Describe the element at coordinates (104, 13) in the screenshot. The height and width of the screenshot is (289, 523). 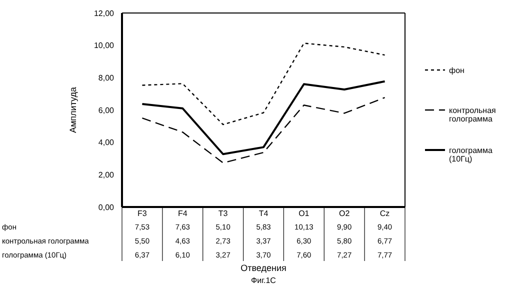
I see `y-tick-label: 12,00` at that location.